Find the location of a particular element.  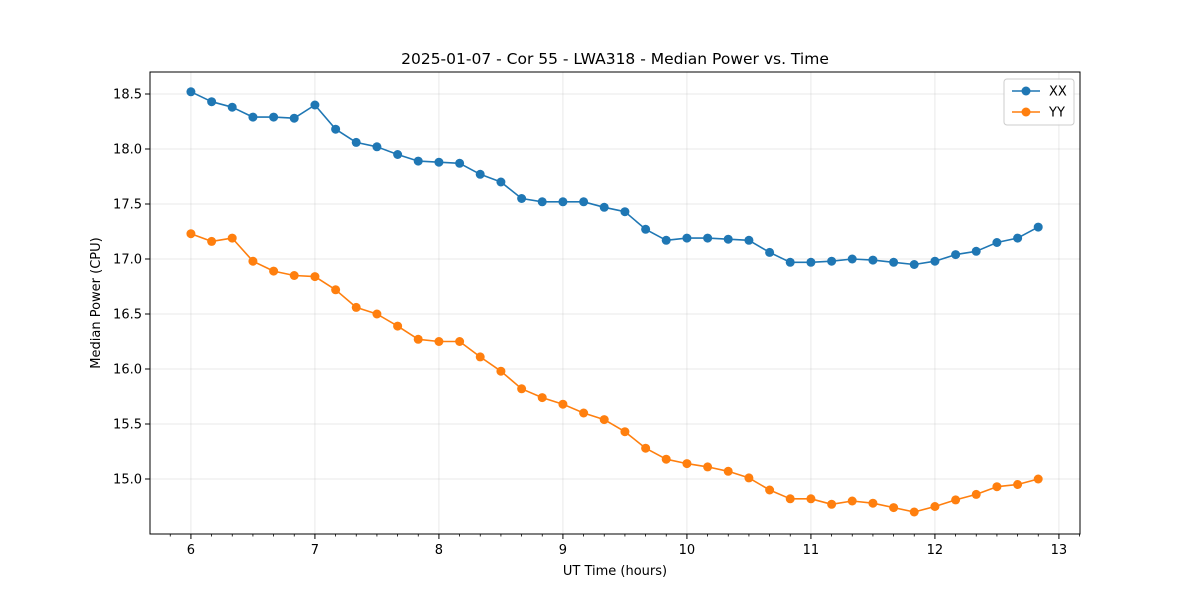

legend-label-yy: YY is located at coordinates (1056, 113).